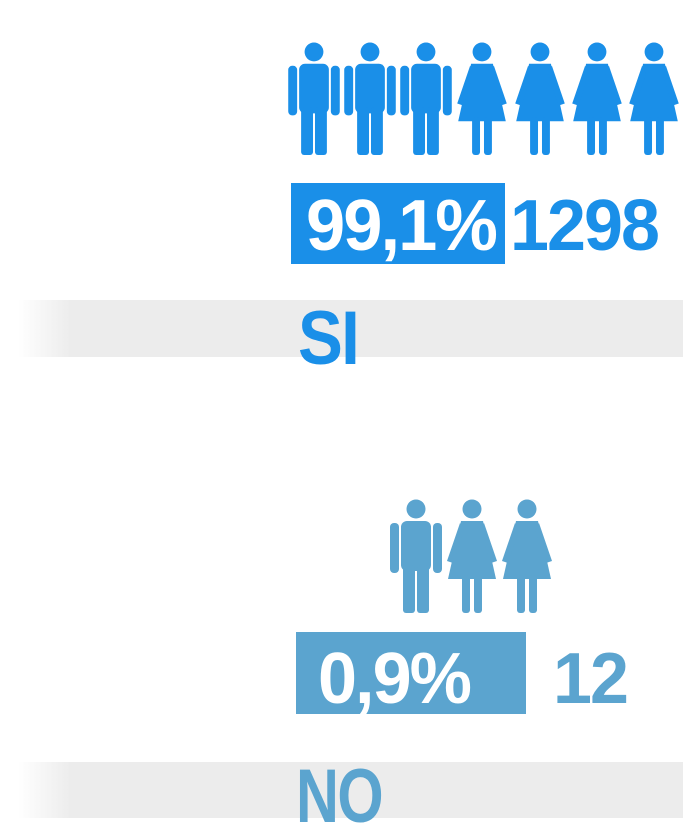 The height and width of the screenshot is (825, 683). I want to click on answer: SI, so click(328, 338).